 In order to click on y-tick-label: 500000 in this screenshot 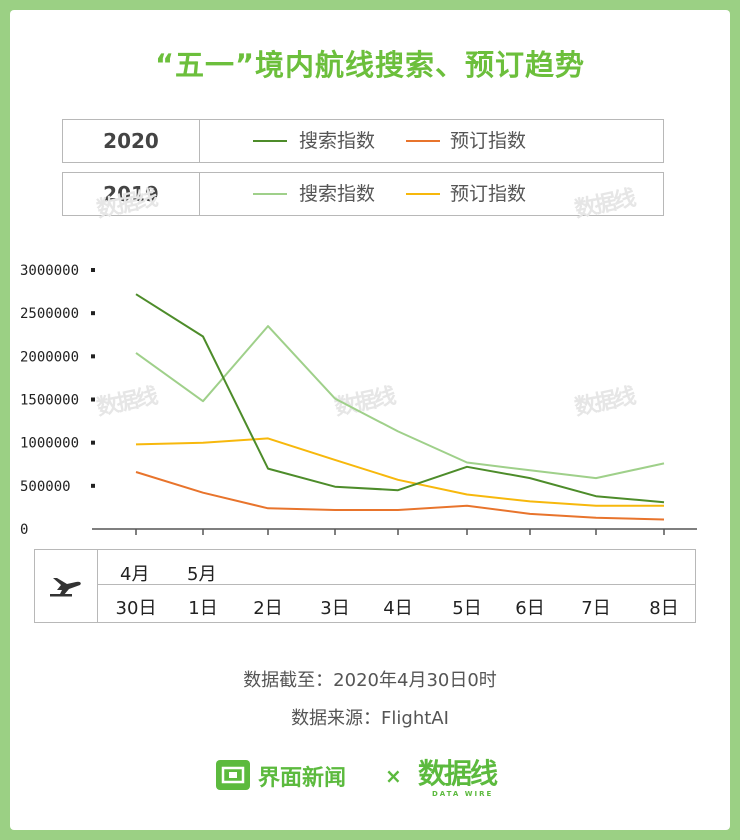, I will do `click(45, 487)`.